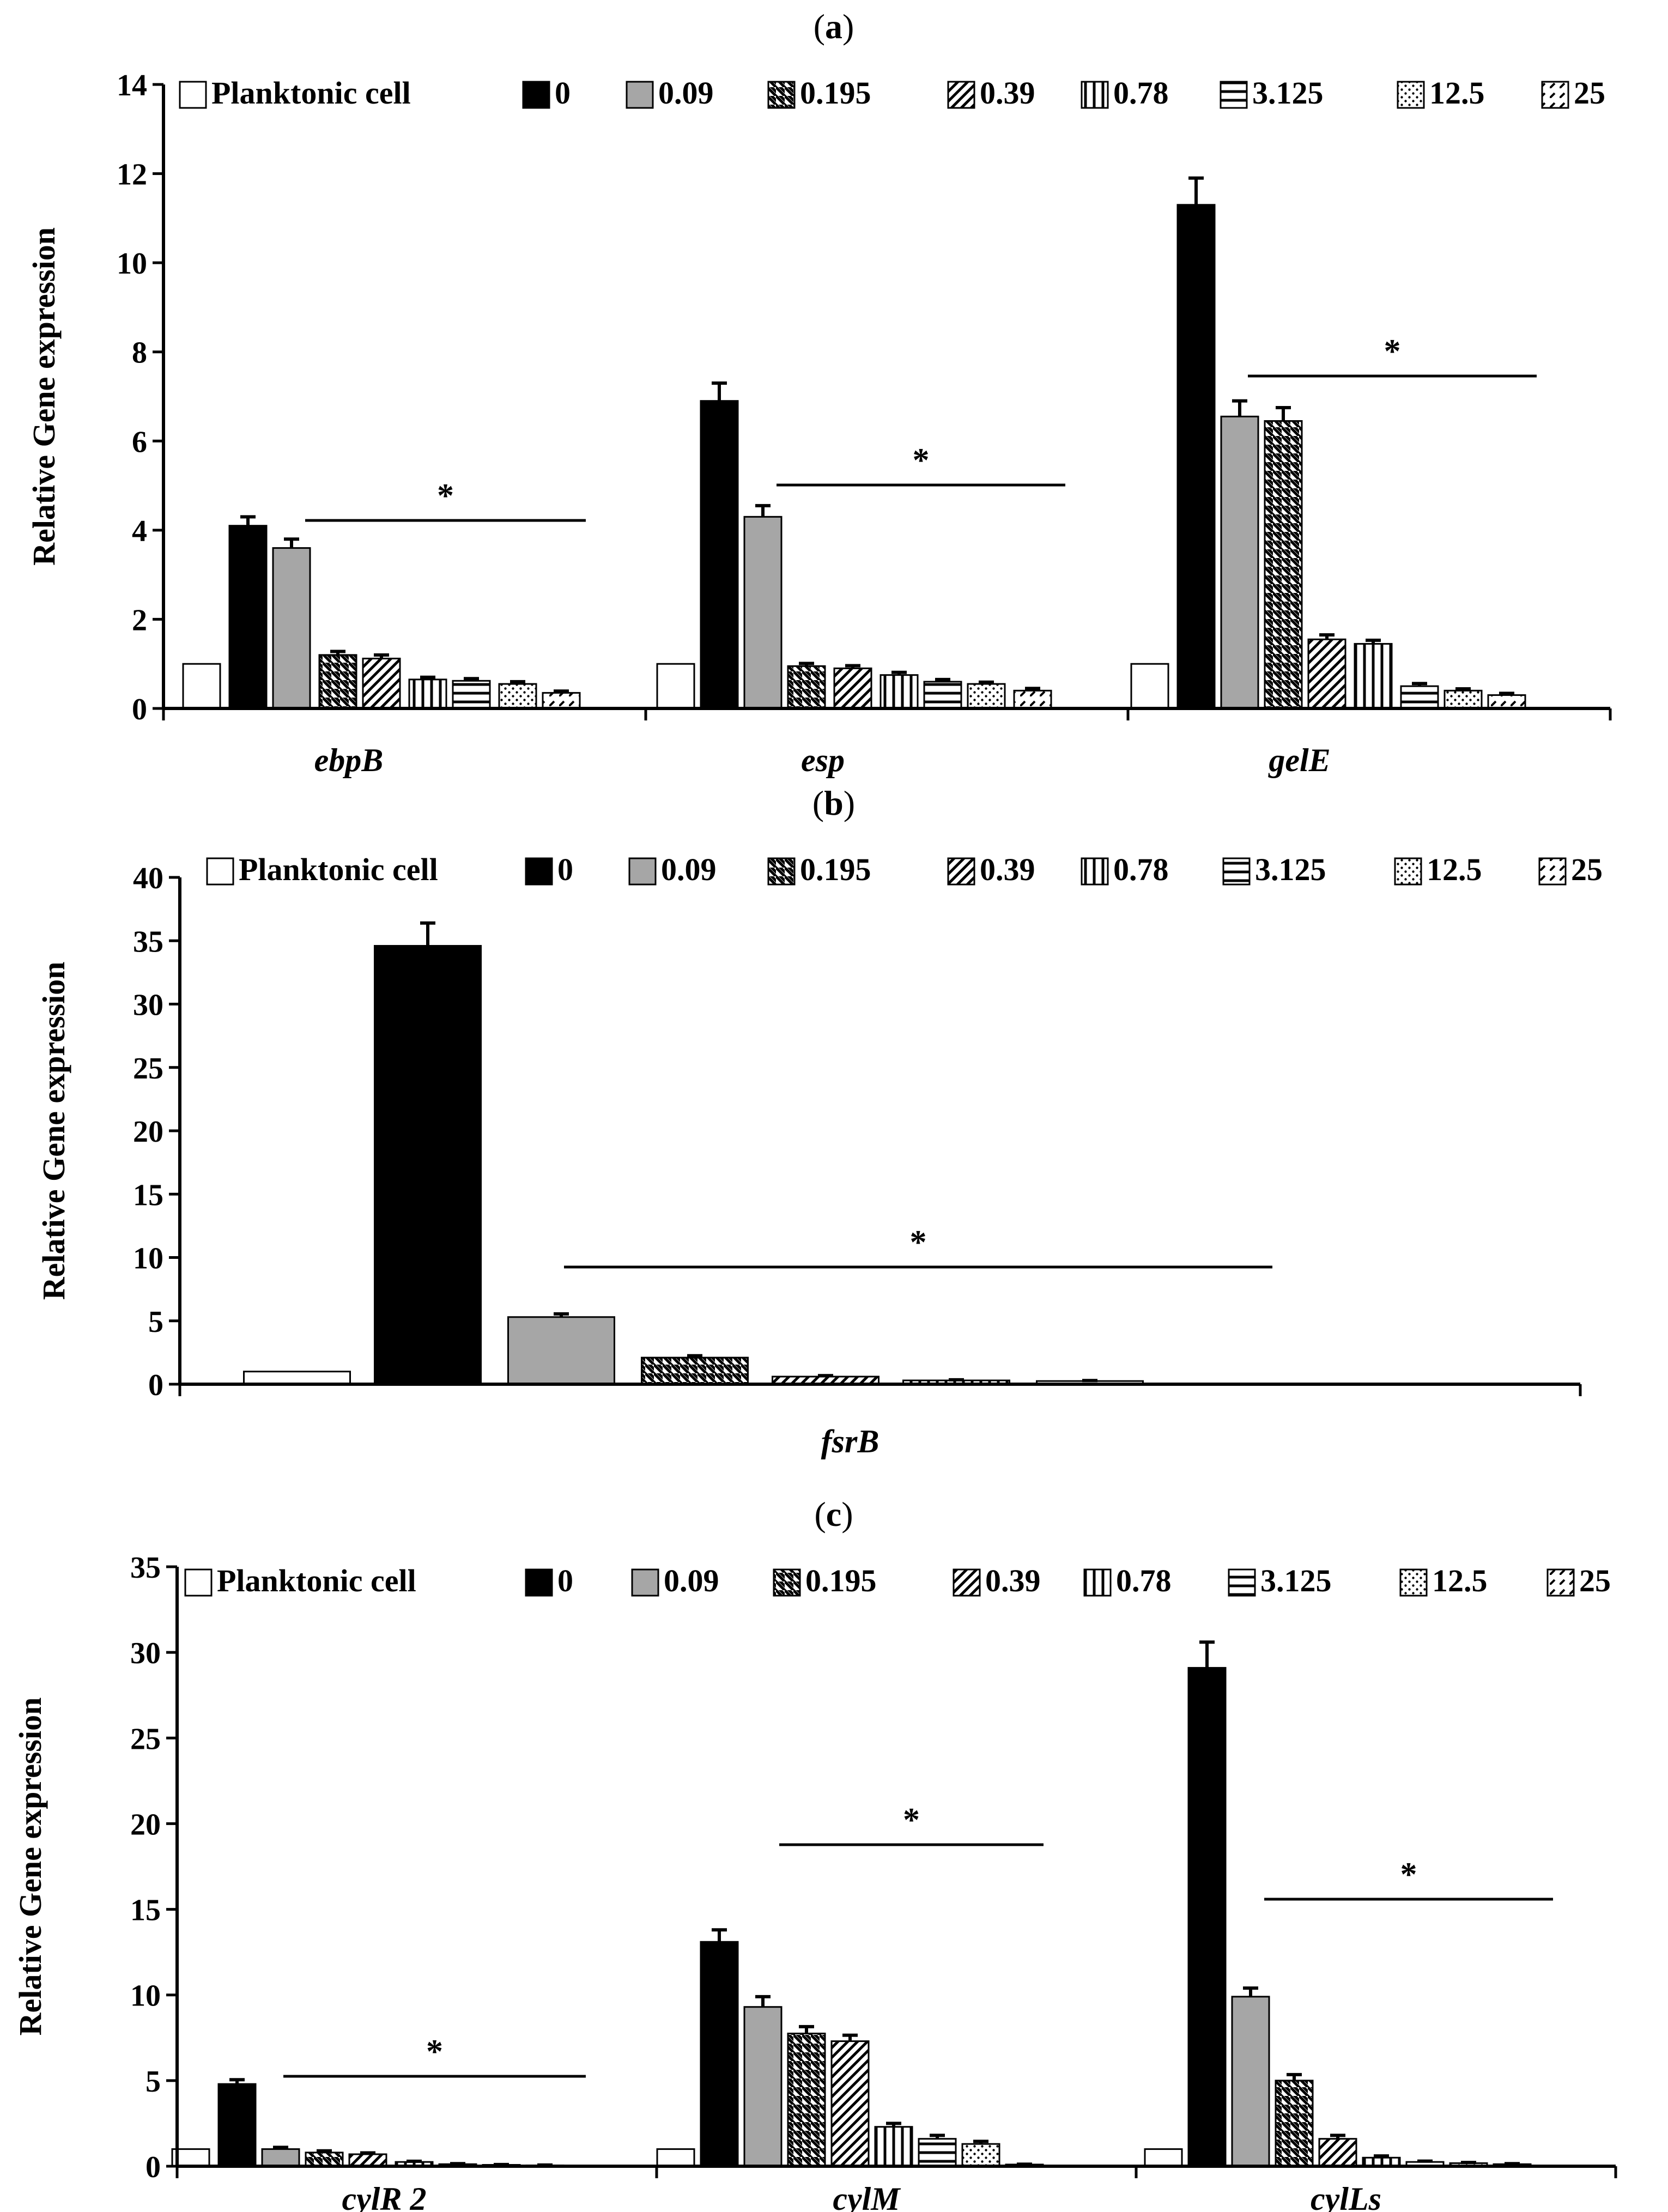 The height and width of the screenshot is (2212, 1668). I want to click on category-label-gele: gelE, so click(1298, 760).